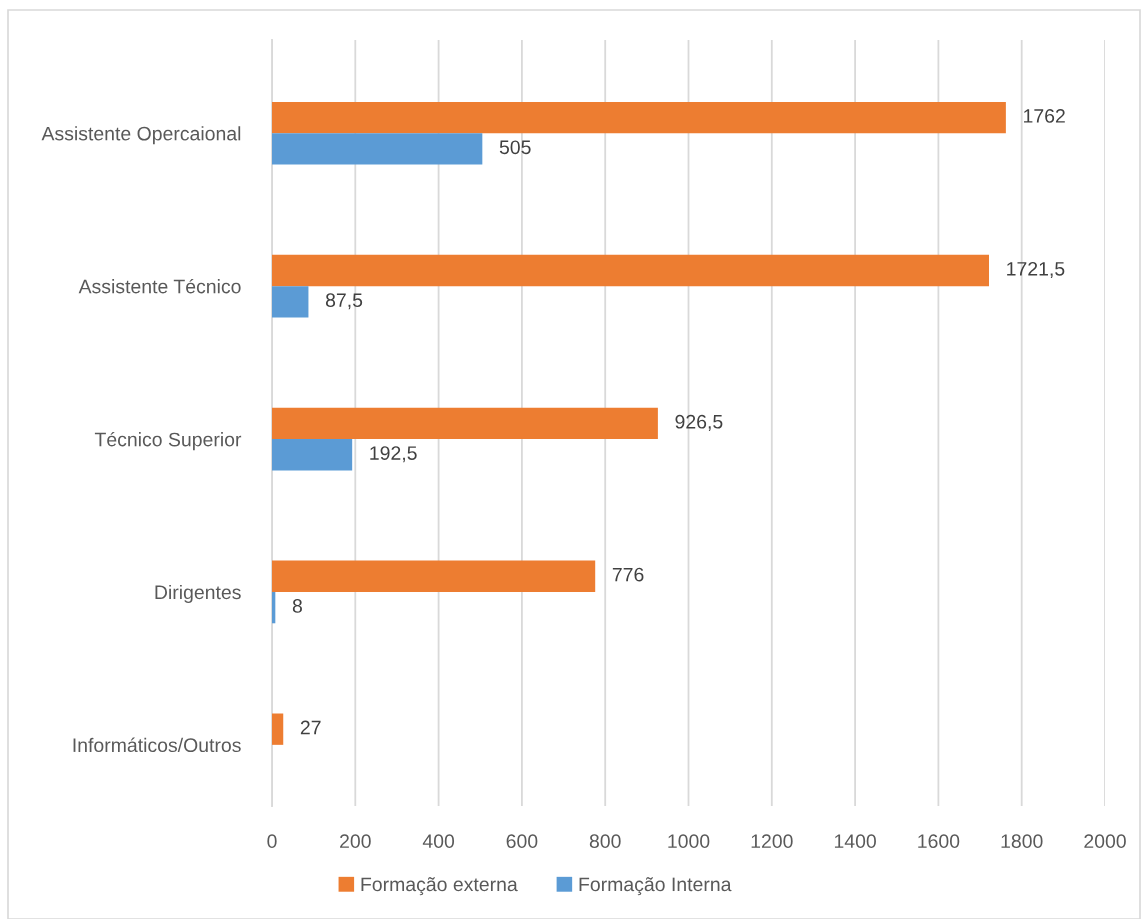 The height and width of the screenshot is (919, 1147). What do you see at coordinates (522, 841) in the screenshot?
I see `x-tick-label: 600` at bounding box center [522, 841].